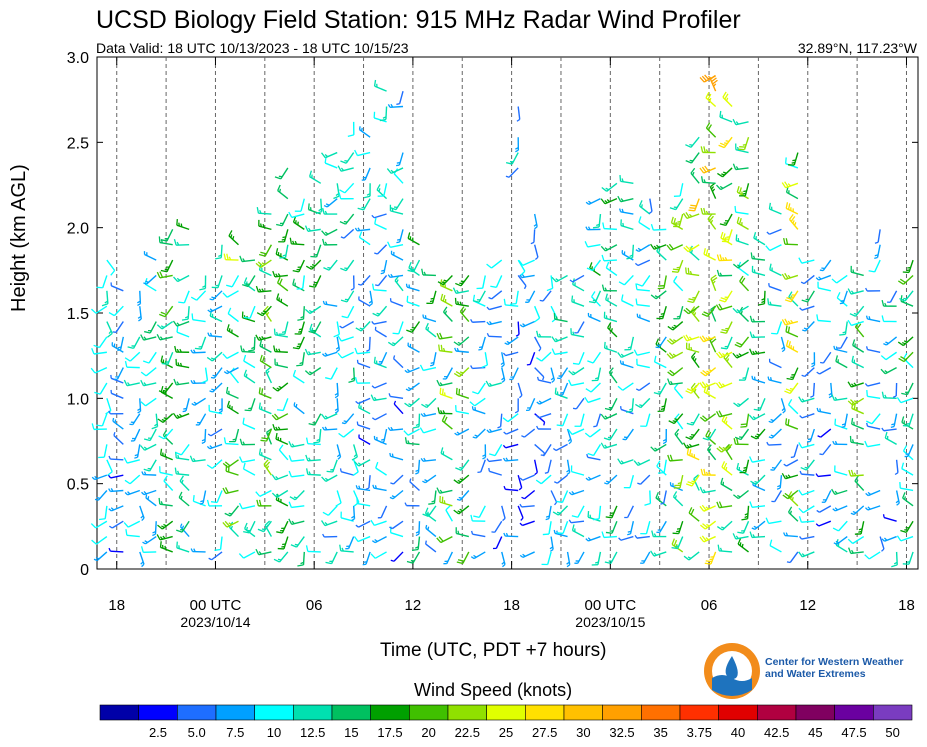  I want to click on colorbar-label: 15, so click(351, 732).